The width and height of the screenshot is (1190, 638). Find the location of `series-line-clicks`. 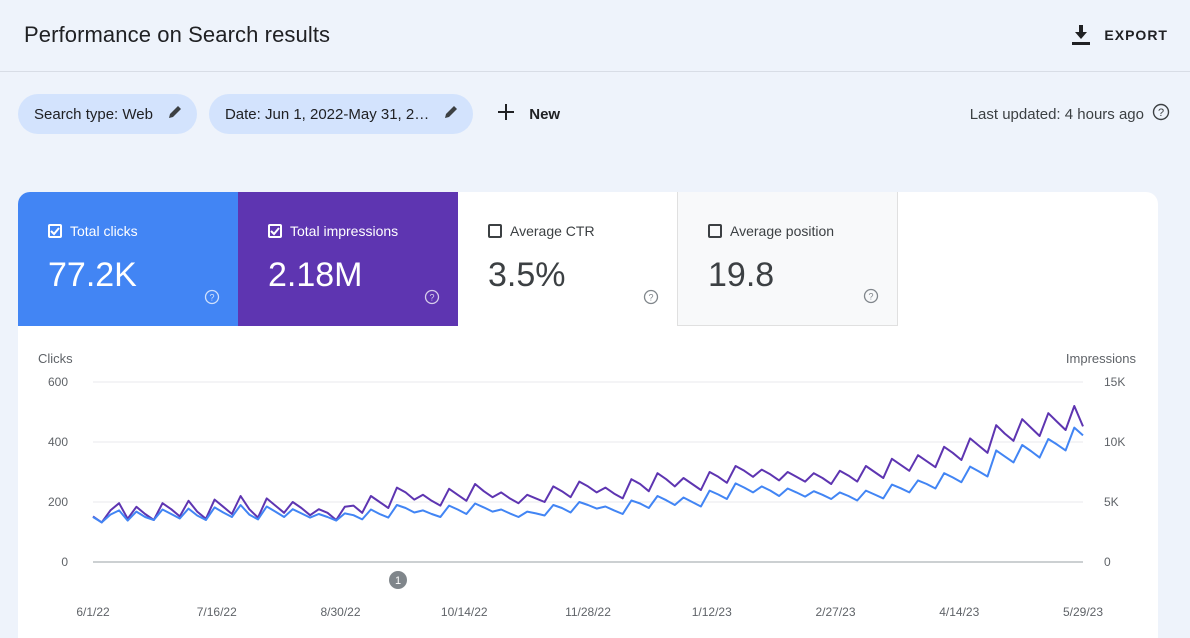

series-line-clicks is located at coordinates (588, 475).